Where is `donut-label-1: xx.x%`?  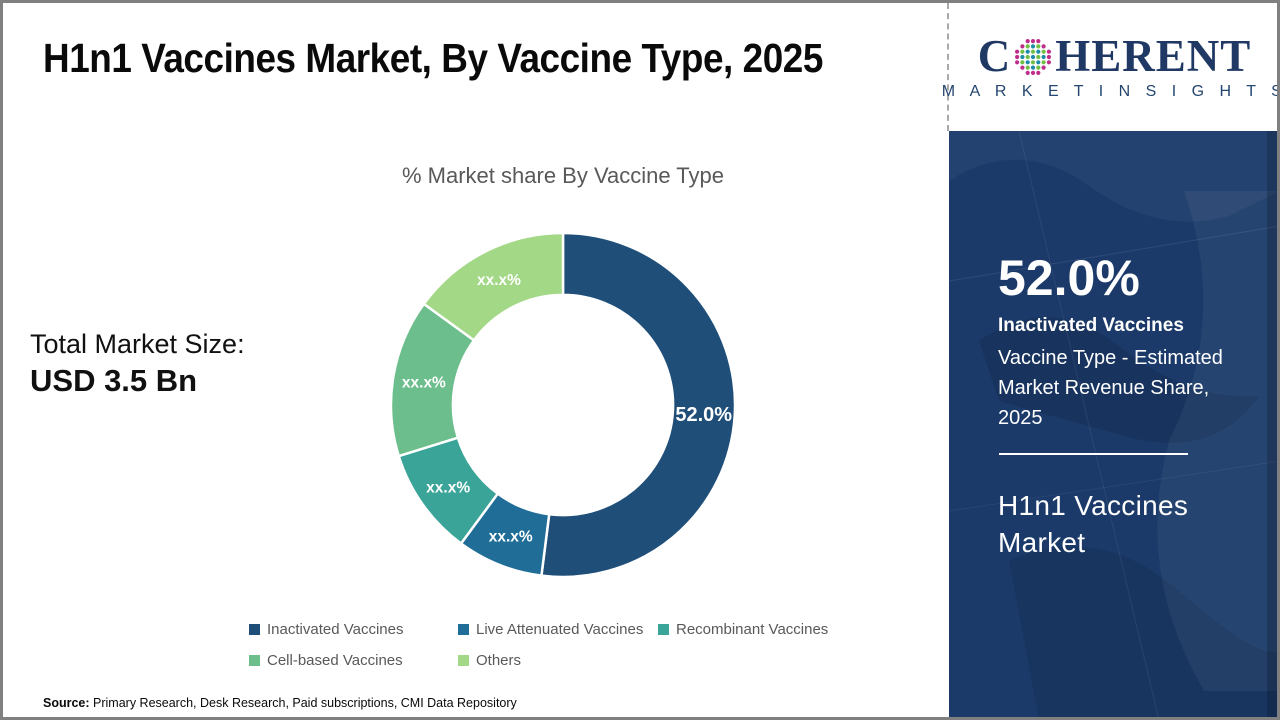
donut-label-1: xx.x% is located at coordinates (511, 536).